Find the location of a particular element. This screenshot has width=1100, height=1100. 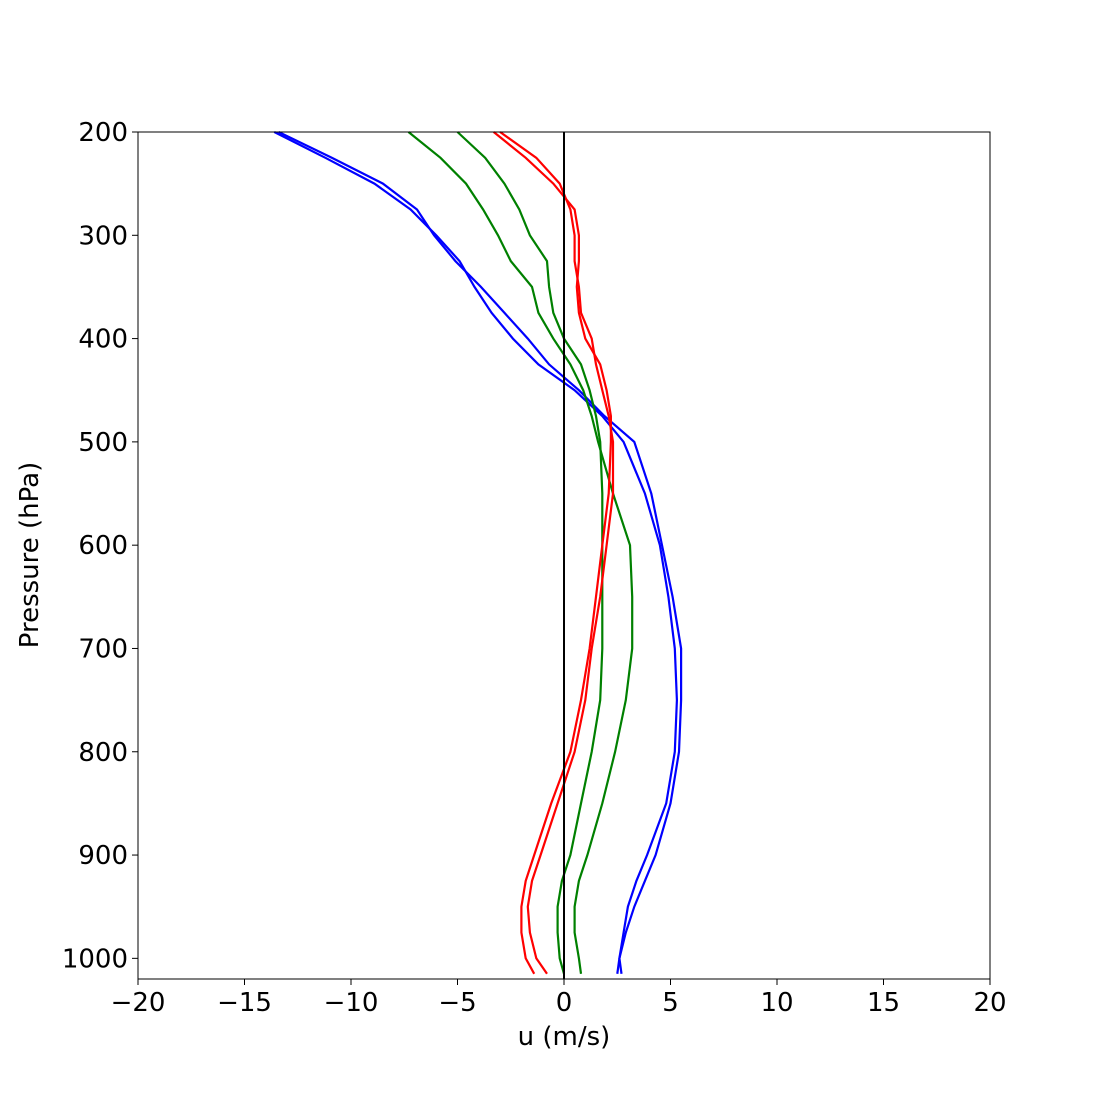

y-tick-label: 500 is located at coordinates (103, 443).